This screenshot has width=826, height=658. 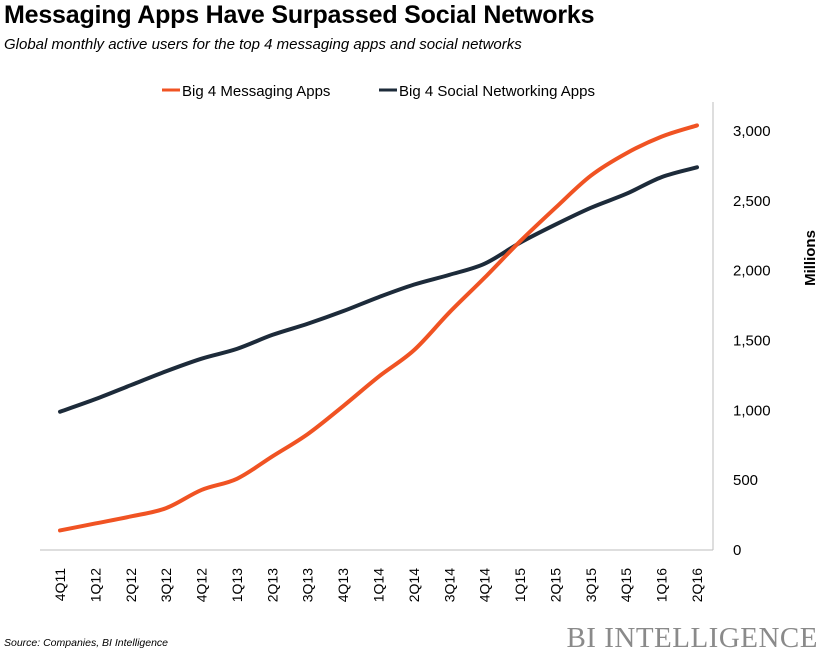 What do you see at coordinates (752, 271) in the screenshot?
I see `y-tick-label: 2,000` at bounding box center [752, 271].